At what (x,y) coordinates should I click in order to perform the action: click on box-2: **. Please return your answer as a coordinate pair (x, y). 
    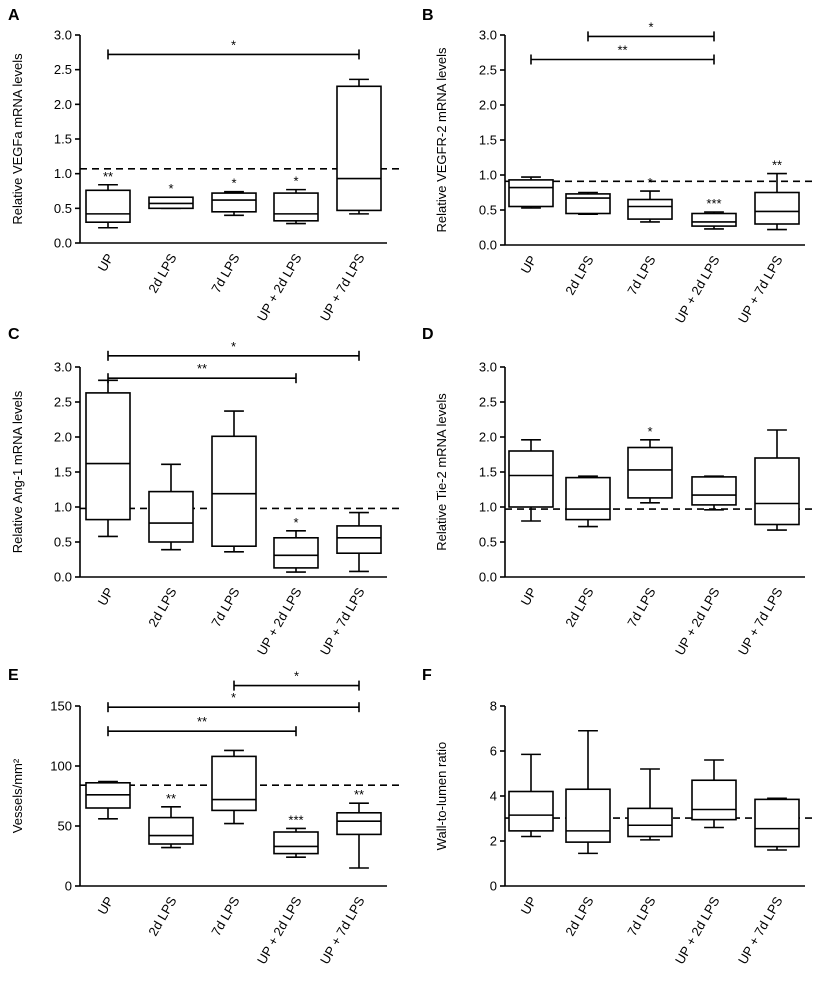
    Looking at the image, I should click on (171, 820).